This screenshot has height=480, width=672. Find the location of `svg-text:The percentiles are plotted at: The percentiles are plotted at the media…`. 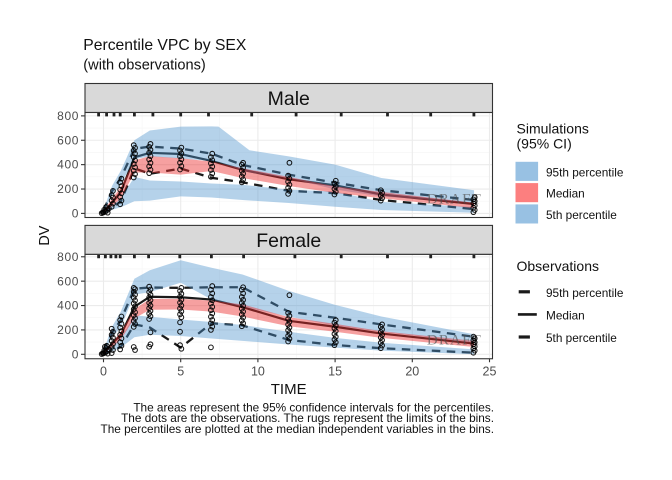

svg-text:The percentiles are plotted at: The percentiles are plotted at the media… is located at coordinates (298, 429).